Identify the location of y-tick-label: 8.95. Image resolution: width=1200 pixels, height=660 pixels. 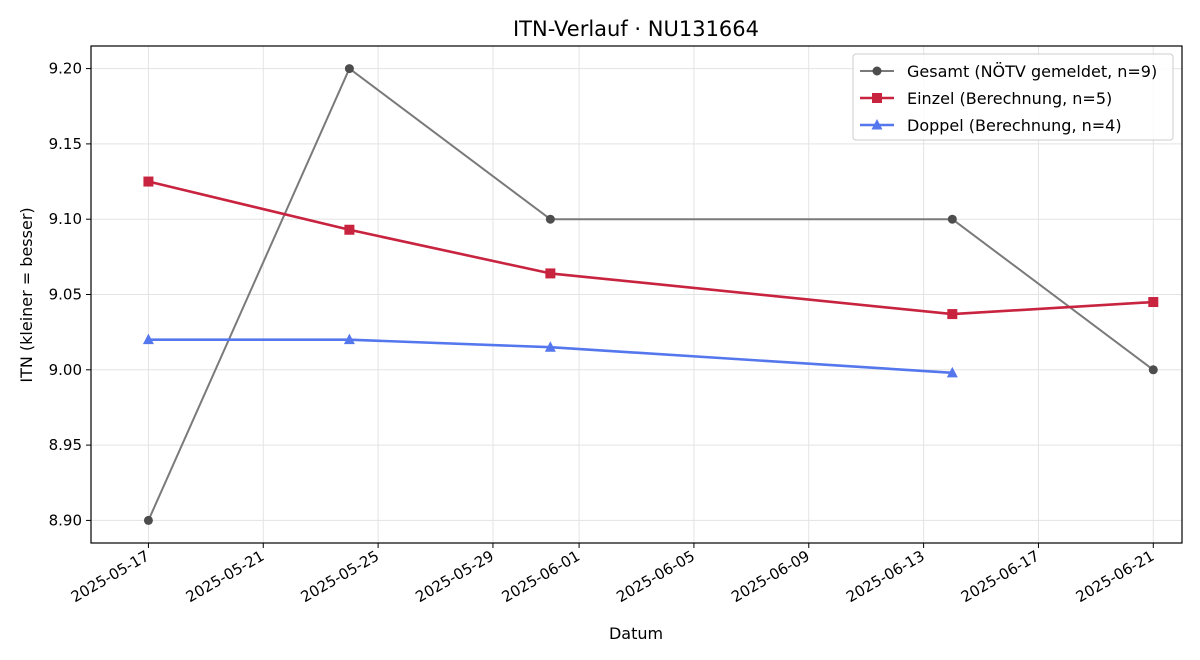
(65, 445).